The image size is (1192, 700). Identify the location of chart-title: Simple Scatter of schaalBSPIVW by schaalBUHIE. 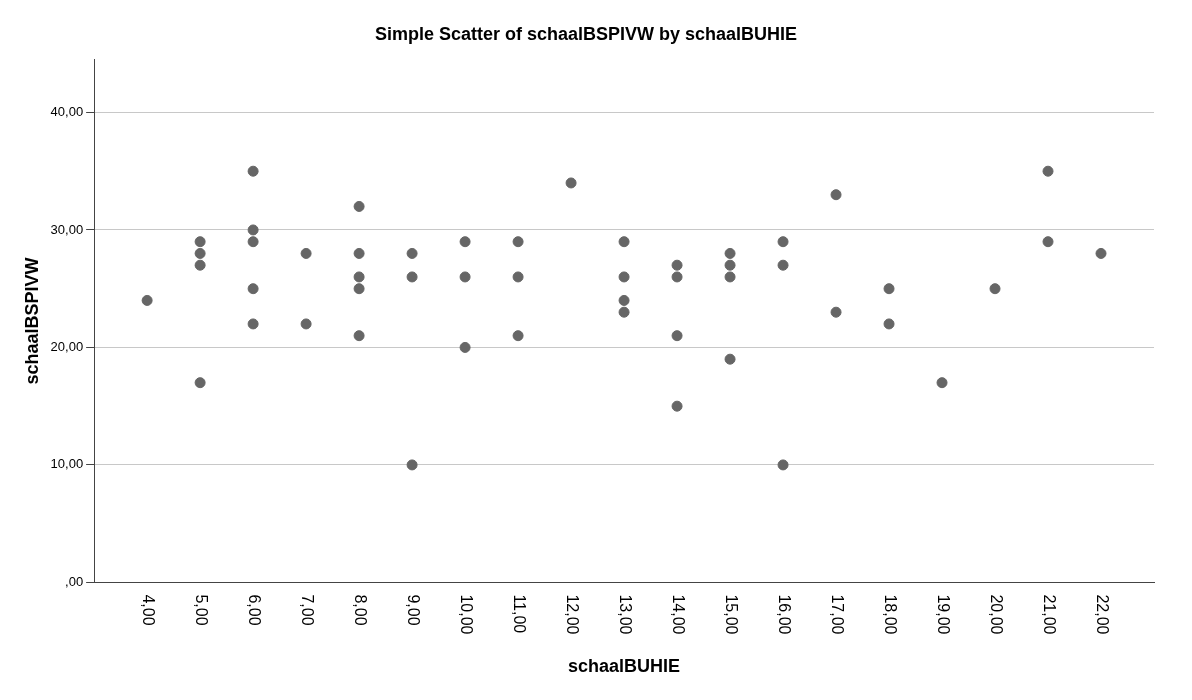
(586, 33).